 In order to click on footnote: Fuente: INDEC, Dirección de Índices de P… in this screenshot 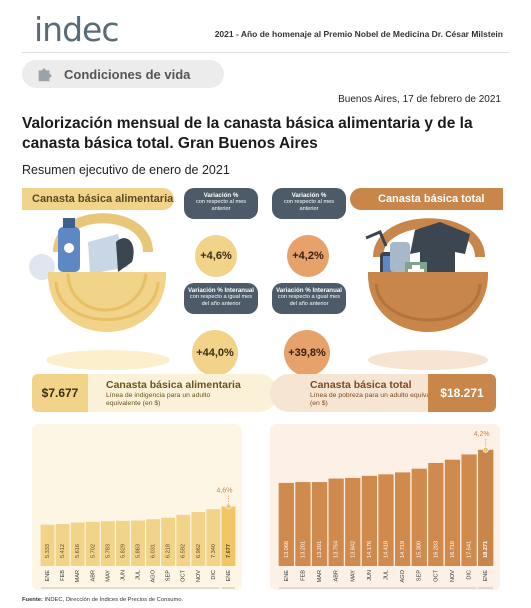, I will do `click(102, 600)`.